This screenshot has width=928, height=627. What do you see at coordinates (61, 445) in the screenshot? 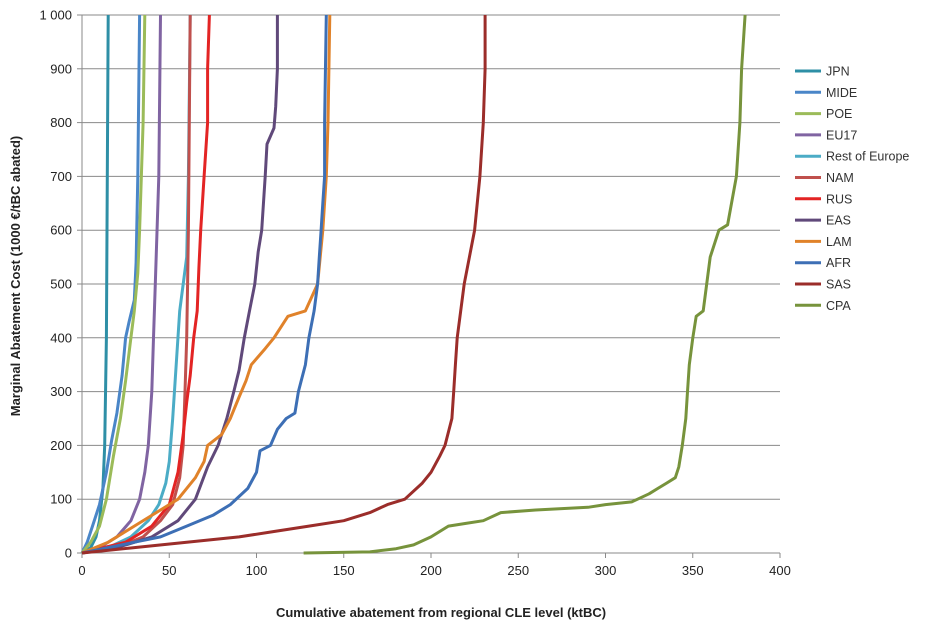
I see `y-tick-label: 200` at bounding box center [61, 445].